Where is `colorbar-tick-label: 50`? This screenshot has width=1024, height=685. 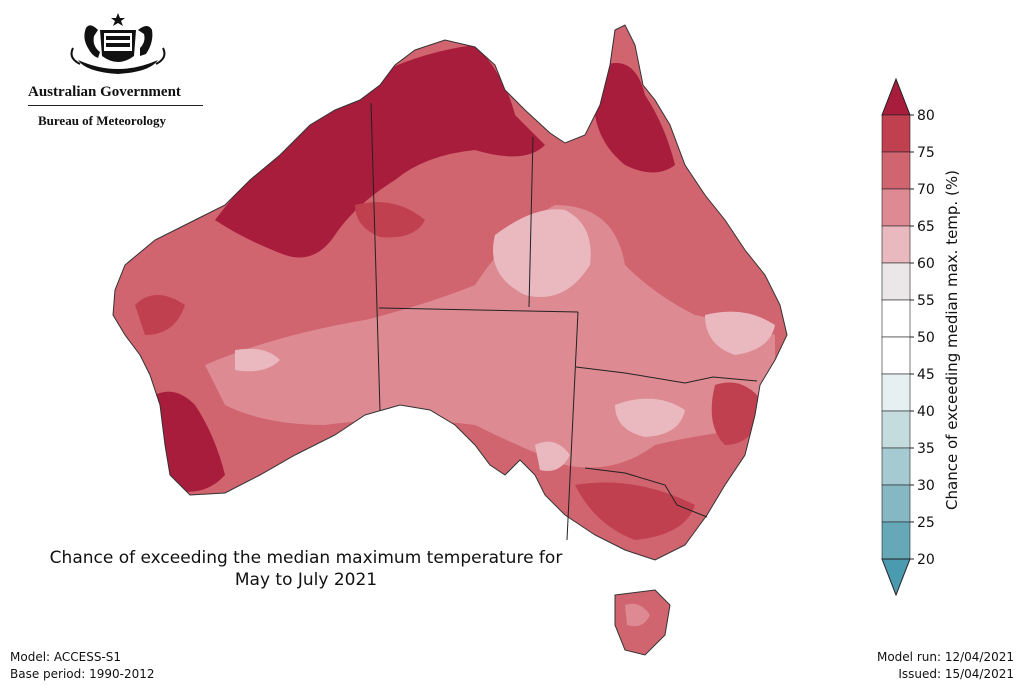
colorbar-tick-label: 50 is located at coordinates (926, 338).